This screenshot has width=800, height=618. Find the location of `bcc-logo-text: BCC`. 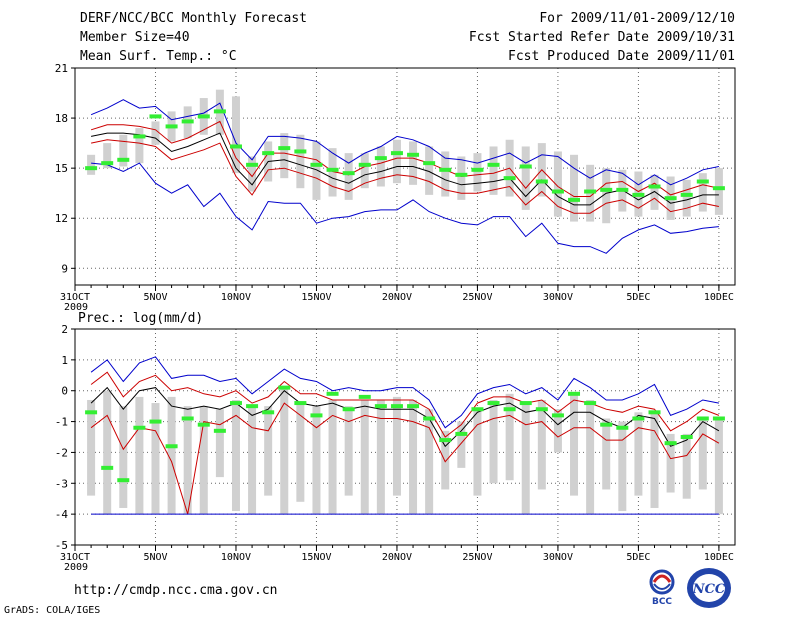

bcc-logo-text: BCC is located at coordinates (662, 601).